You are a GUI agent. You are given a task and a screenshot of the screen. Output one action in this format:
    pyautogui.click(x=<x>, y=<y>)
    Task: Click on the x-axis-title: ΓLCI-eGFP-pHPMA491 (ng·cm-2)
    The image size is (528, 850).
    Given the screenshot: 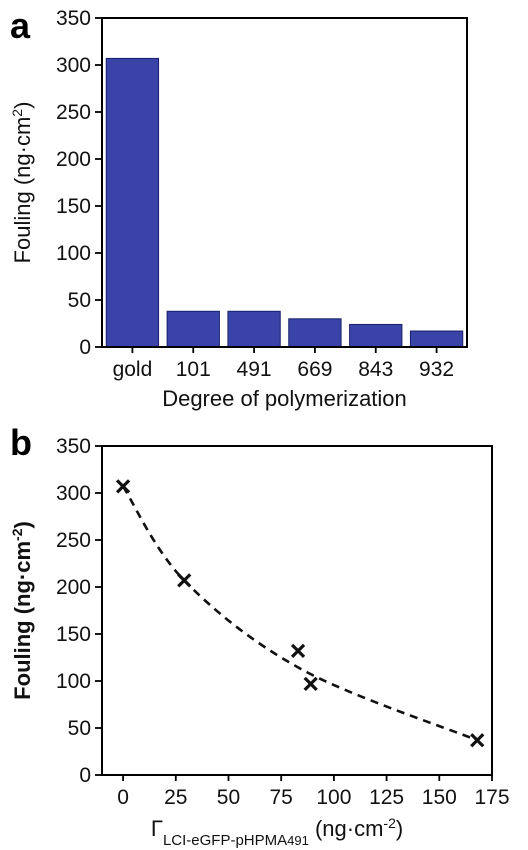 What is the action you would take?
    pyautogui.click(x=277, y=832)
    